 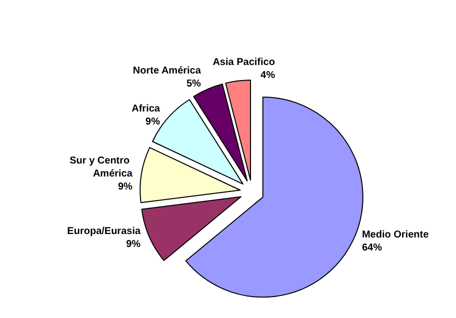 What do you see at coordinates (104, 232) in the screenshot?
I see `slice-label: Europa/Eurasia` at bounding box center [104, 232].